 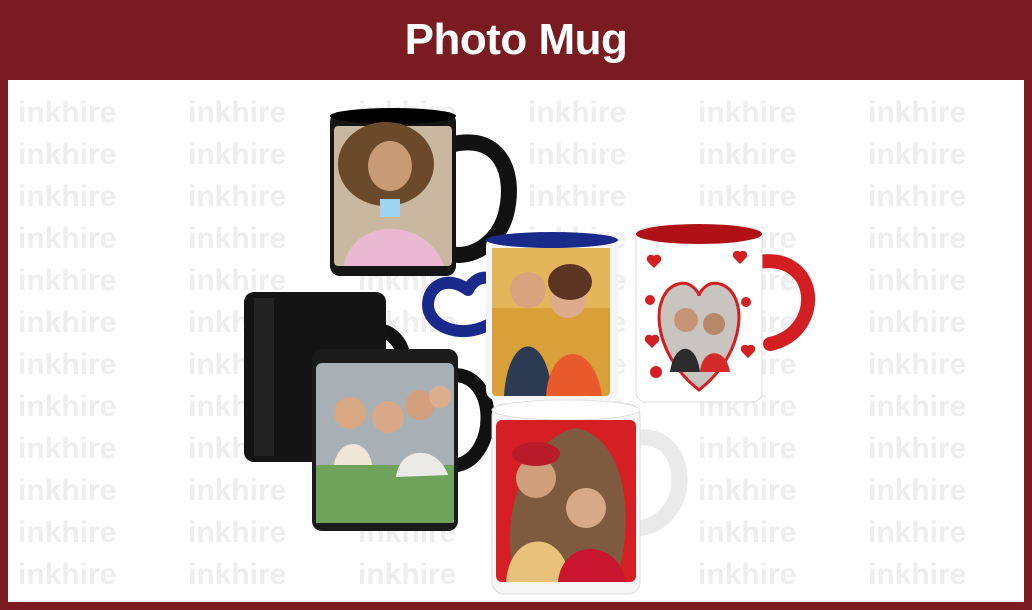 I want to click on header-bar: Photo Mug, so click(x=516, y=40).